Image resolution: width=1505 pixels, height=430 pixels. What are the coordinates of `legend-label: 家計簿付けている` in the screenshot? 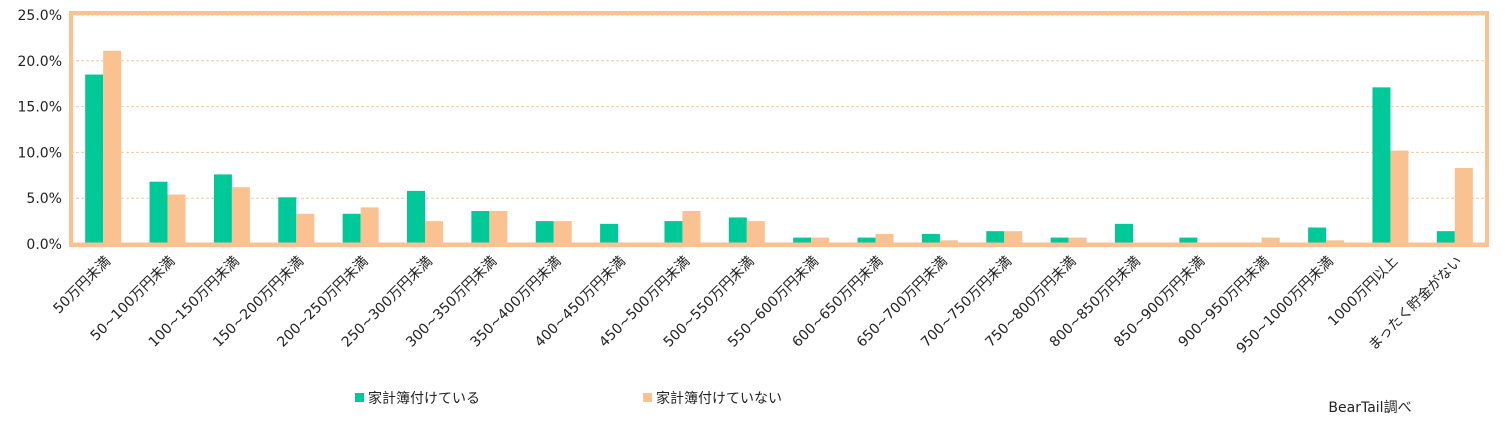 It's located at (424, 398).